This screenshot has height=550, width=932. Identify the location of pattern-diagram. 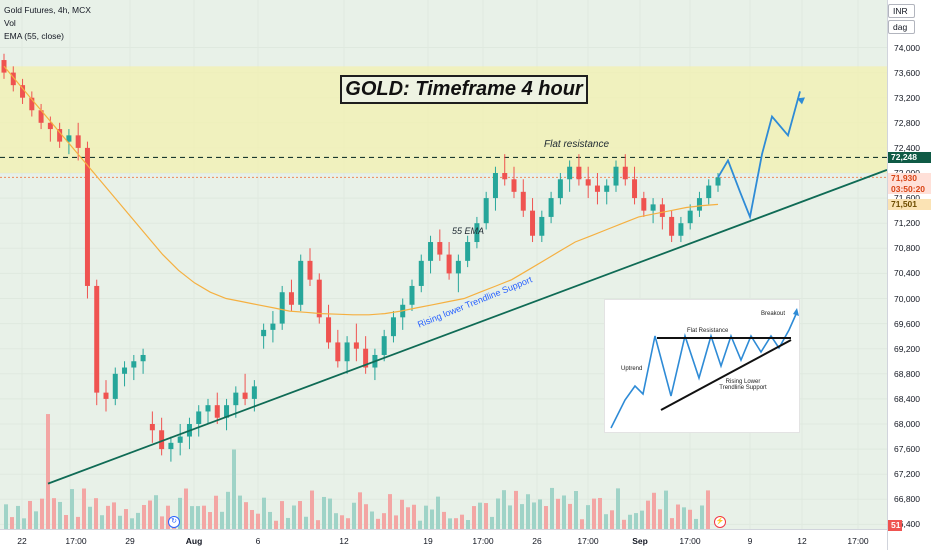
(704, 368).